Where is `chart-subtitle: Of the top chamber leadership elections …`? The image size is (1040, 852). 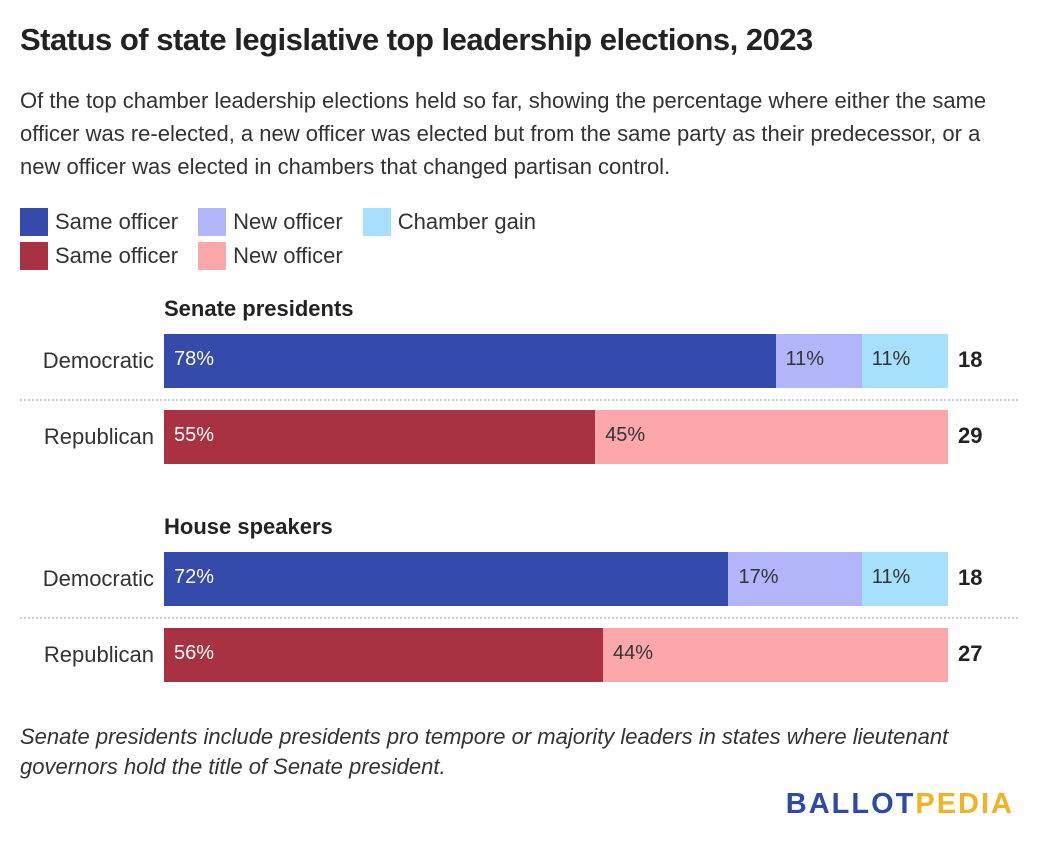 chart-subtitle: Of the top chamber leadership elections … is located at coordinates (503, 133).